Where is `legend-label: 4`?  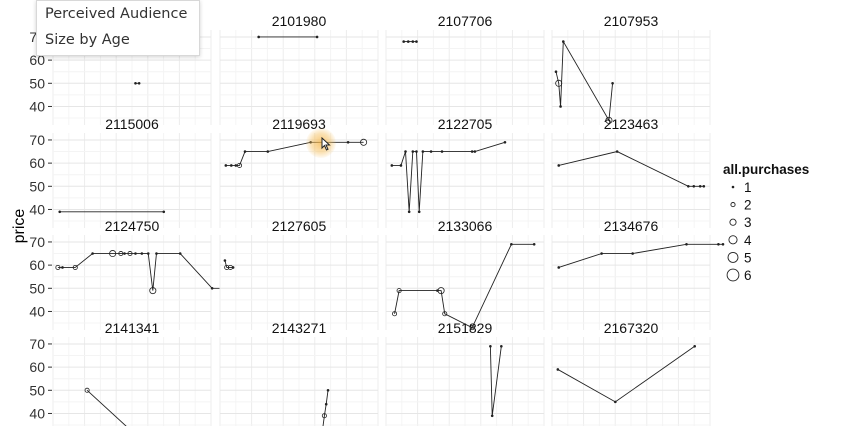
legend-label: 4 is located at coordinates (748, 240).